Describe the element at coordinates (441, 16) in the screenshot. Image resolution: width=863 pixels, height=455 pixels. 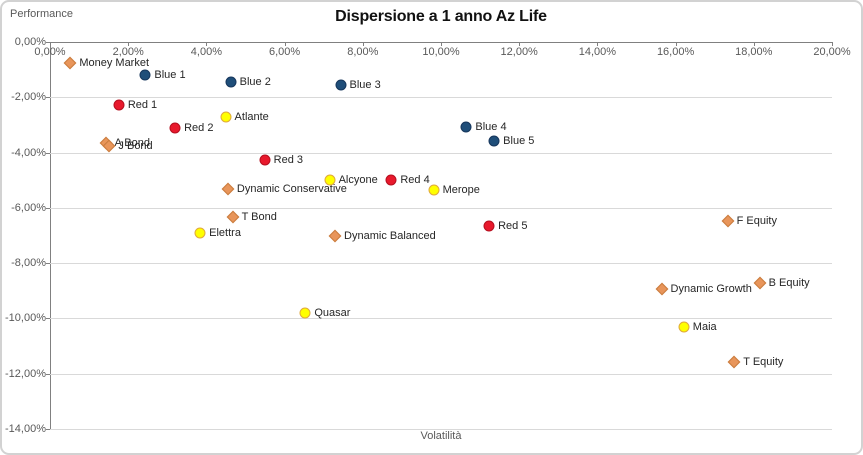
I see `chart-title: Dispersione a 1 anno Az Life` at that location.